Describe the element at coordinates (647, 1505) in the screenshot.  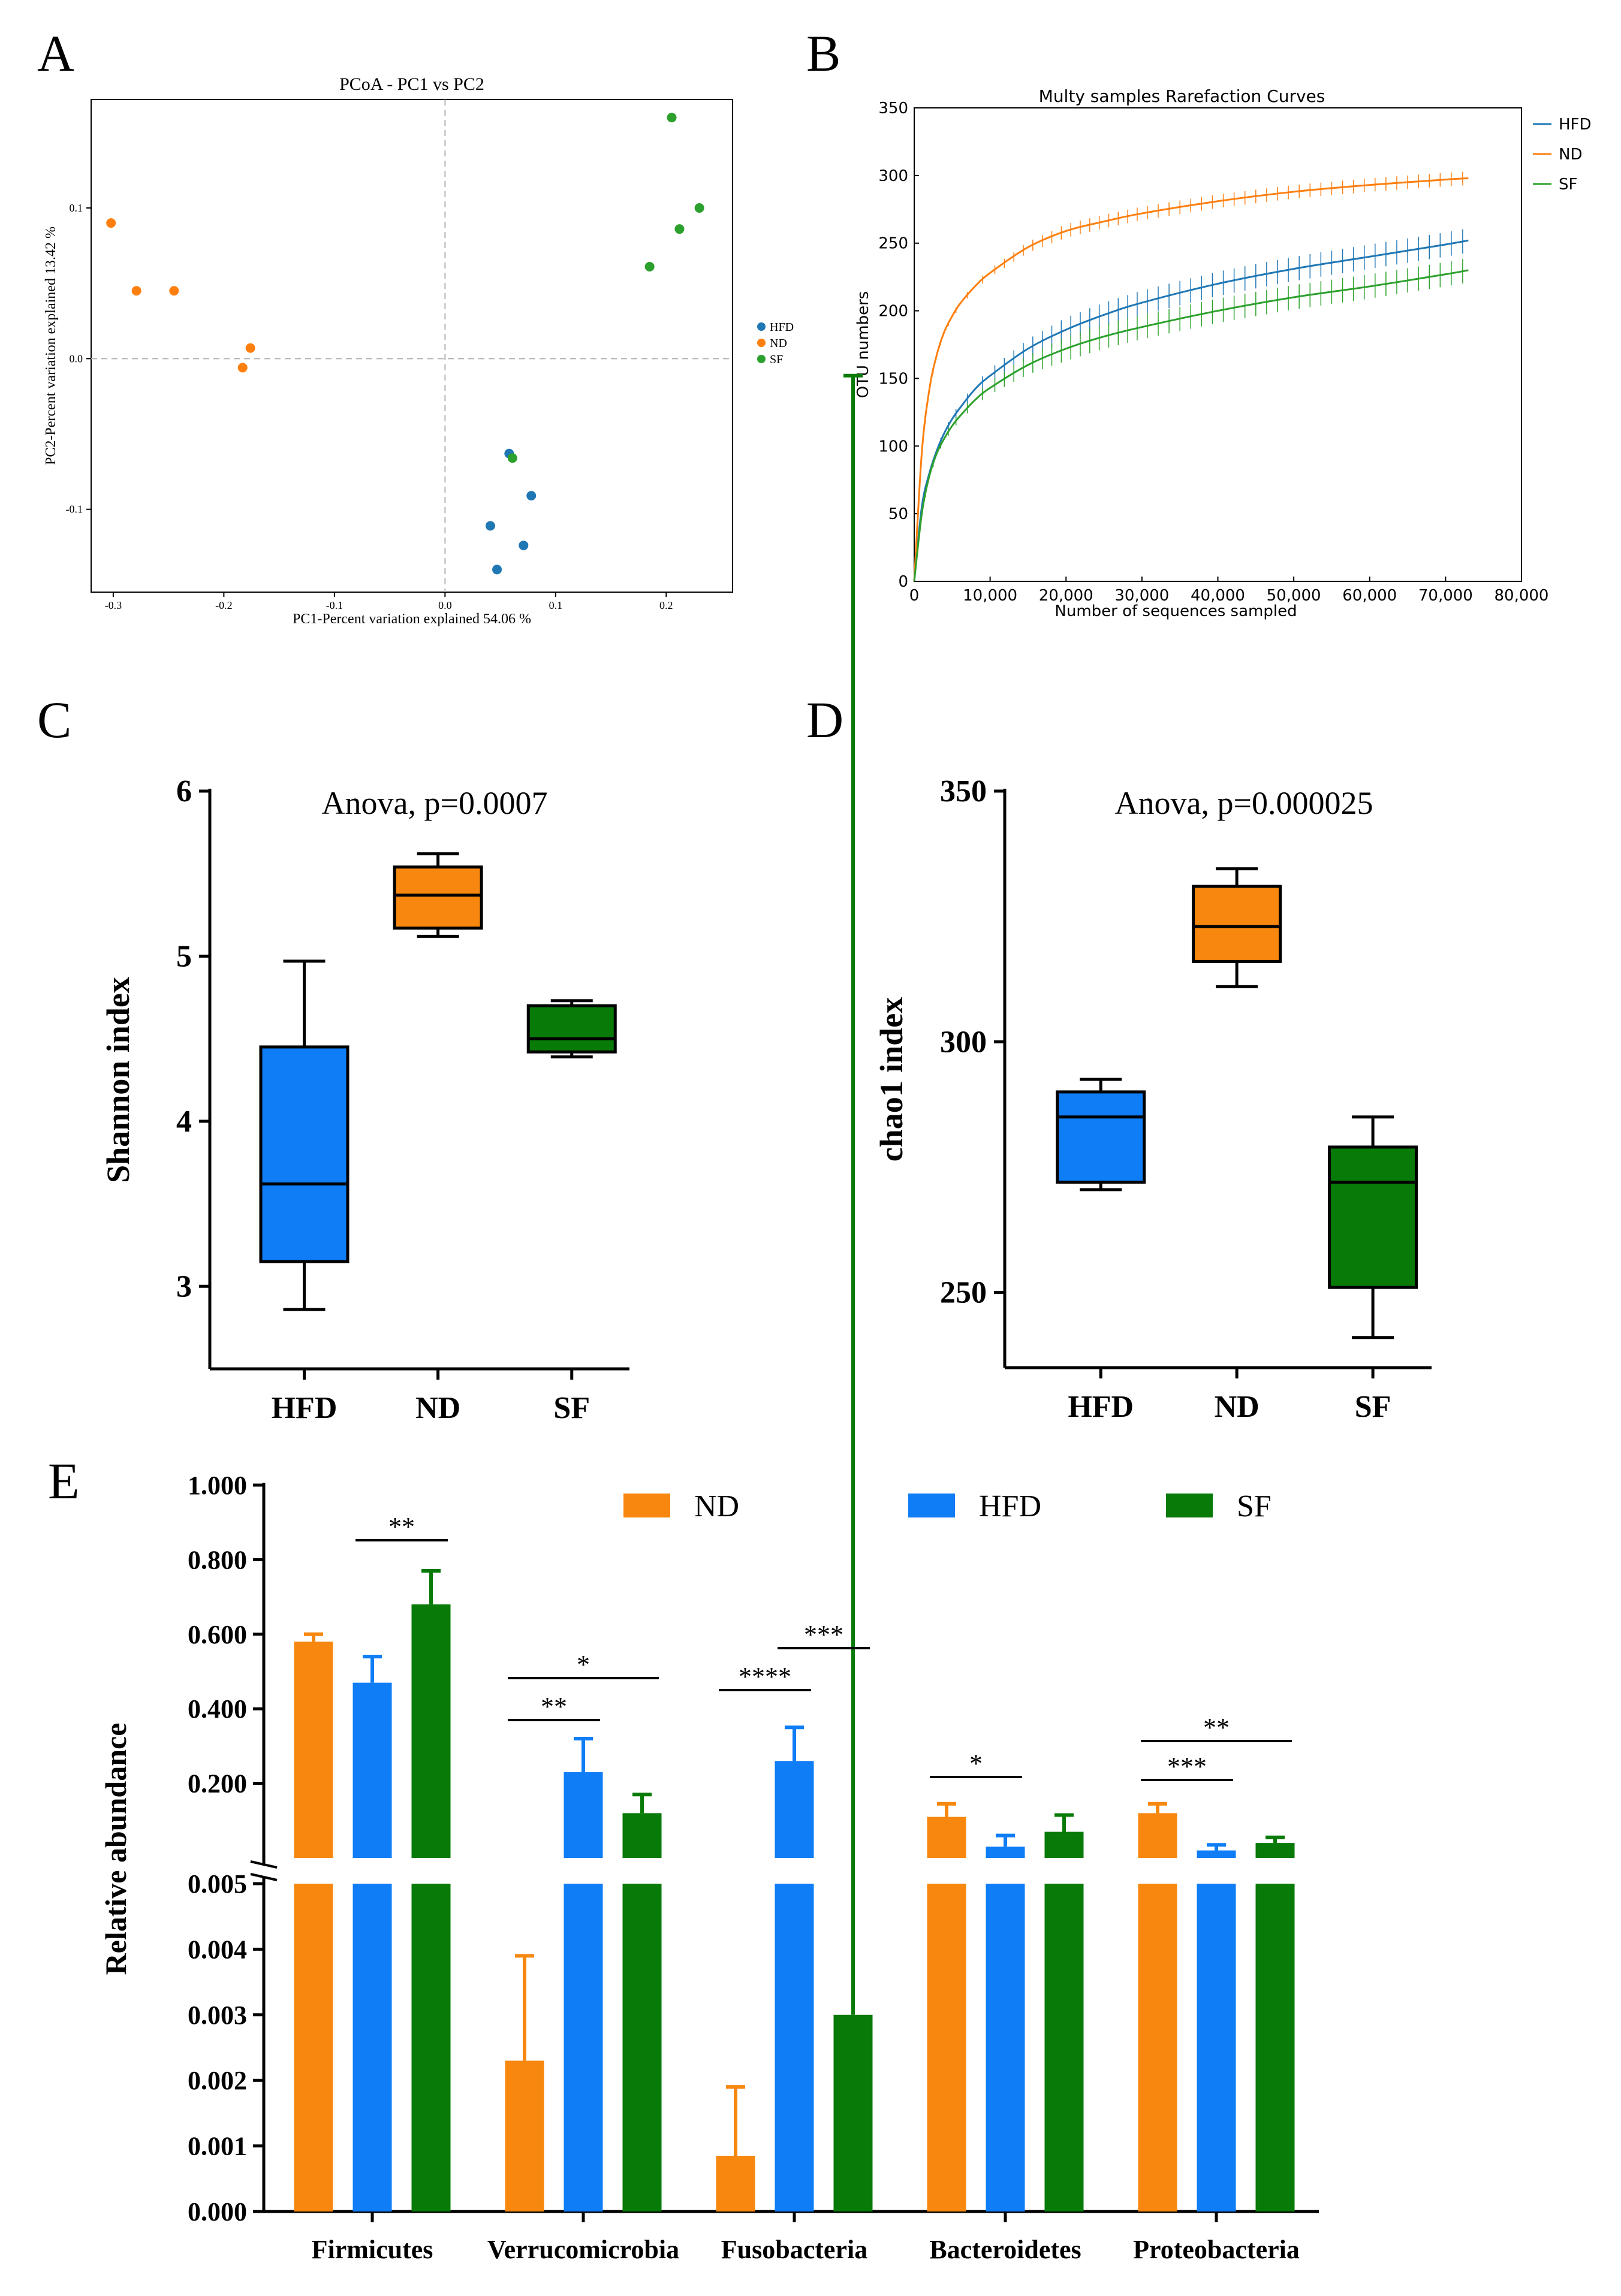
I see `abundance-legend-swatch-nd` at that location.